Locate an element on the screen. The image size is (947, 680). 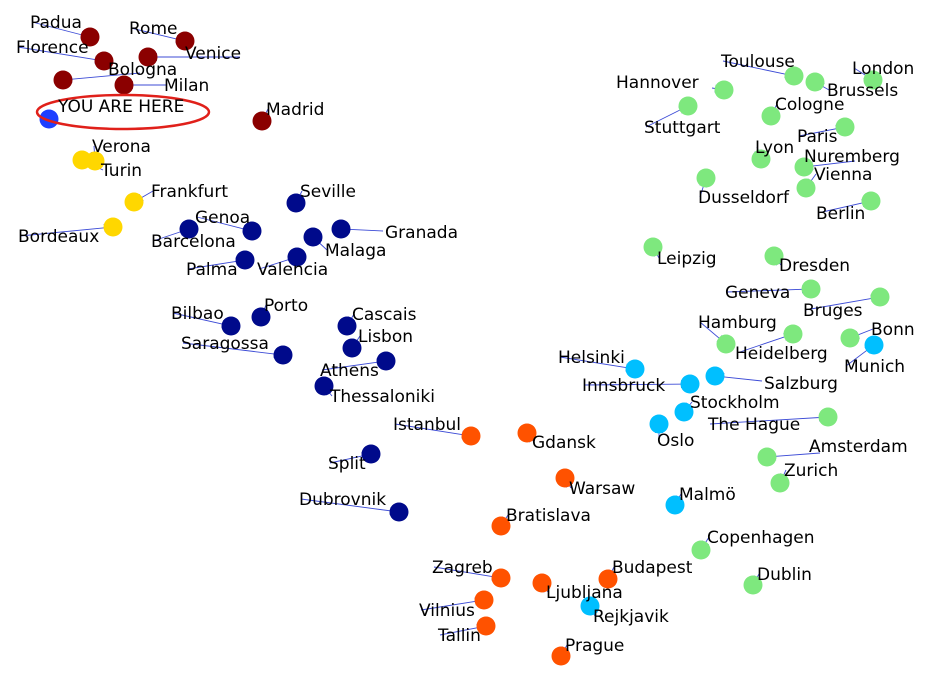
node-rejkjavik is located at coordinates (590, 606).